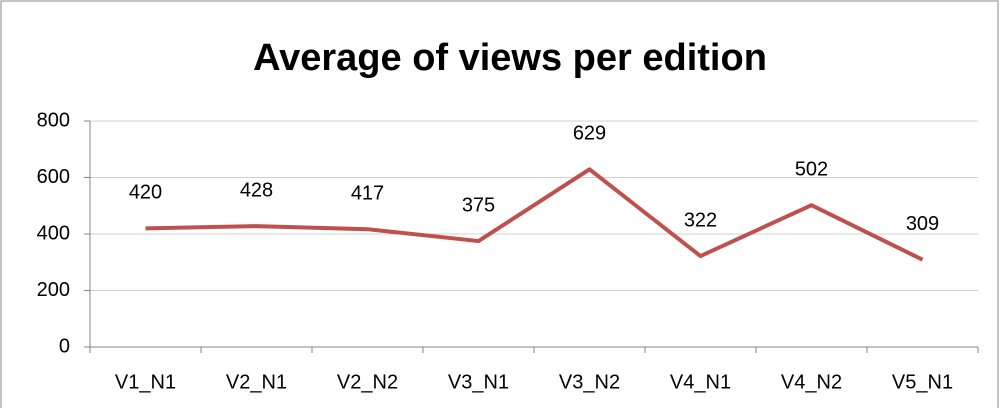 This screenshot has height=408, width=1000. What do you see at coordinates (53, 120) in the screenshot?
I see `y-tick-label: 800` at bounding box center [53, 120].